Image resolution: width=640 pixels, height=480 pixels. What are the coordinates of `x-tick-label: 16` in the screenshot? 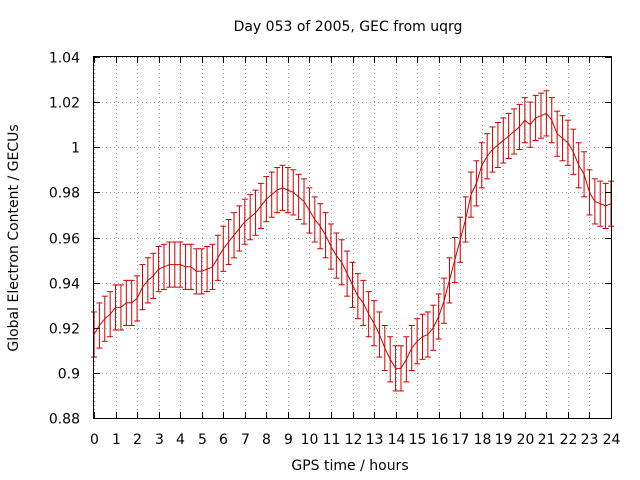 It's located at (440, 440).